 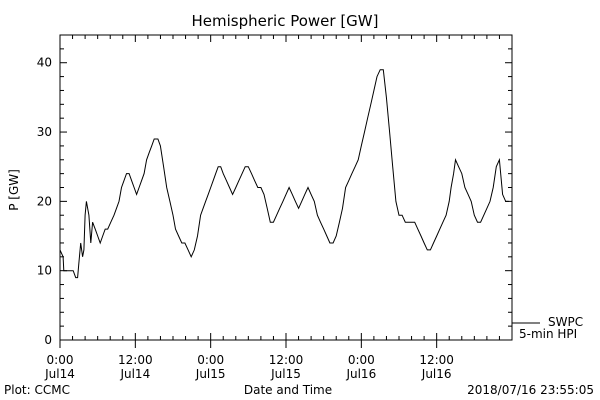 What do you see at coordinates (44, 63) in the screenshot?
I see `y-tick-label: 40` at bounding box center [44, 63].